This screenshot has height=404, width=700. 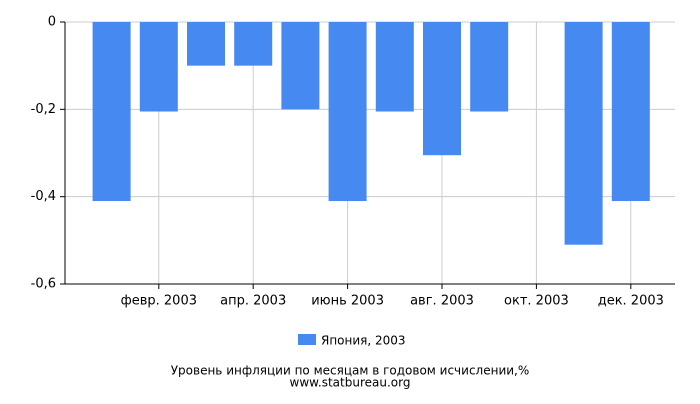 What do you see at coordinates (347, 301) in the screenshot?
I see `x-tick-label: июнь 2003` at bounding box center [347, 301].